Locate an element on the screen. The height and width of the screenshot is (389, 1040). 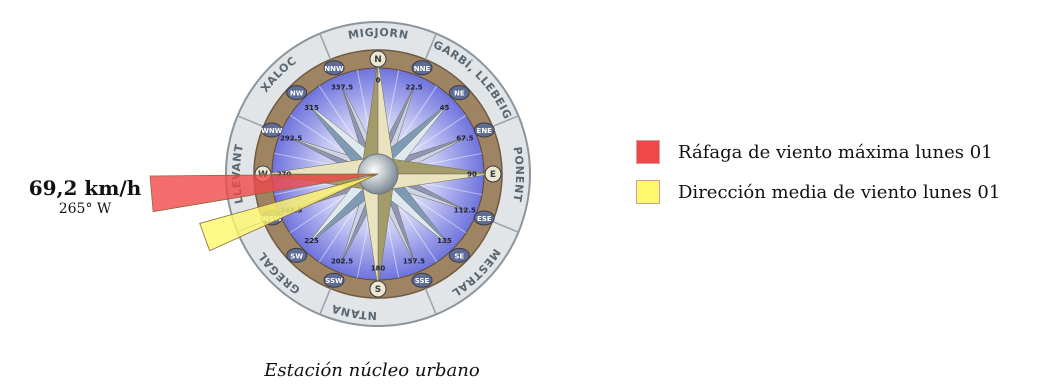
compass-point-sw: SW is located at coordinates (296, 256).